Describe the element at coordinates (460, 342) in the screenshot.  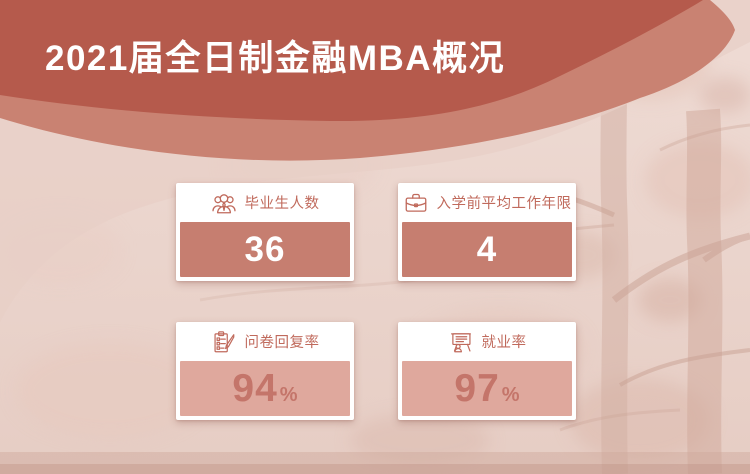
I see `presentation-board-icon` at that location.